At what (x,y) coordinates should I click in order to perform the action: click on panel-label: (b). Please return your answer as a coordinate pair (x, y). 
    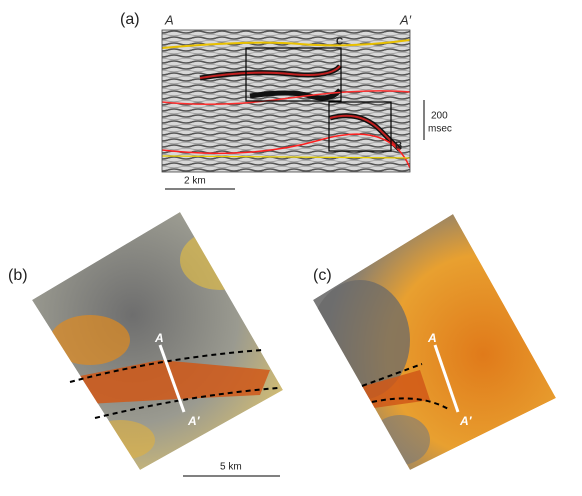
    Looking at the image, I should click on (18, 275).